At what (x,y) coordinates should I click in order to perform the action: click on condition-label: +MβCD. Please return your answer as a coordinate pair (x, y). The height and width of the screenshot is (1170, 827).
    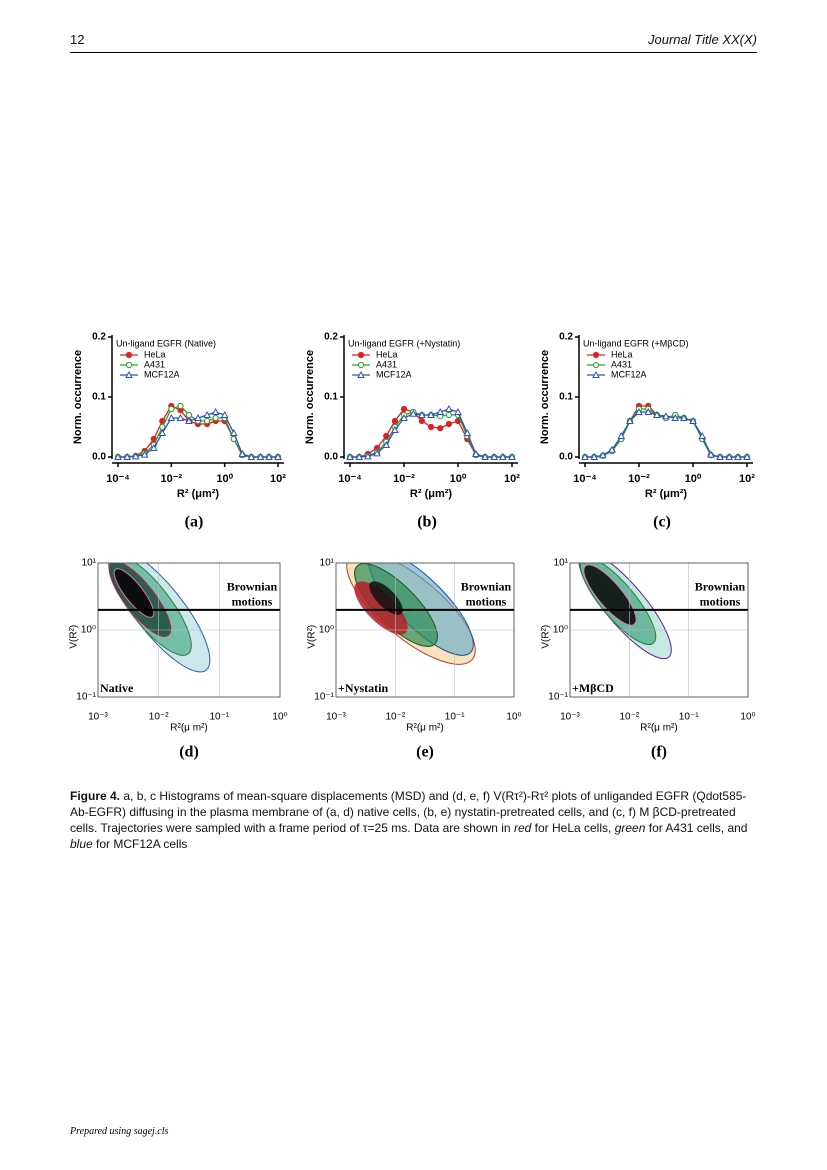
    Looking at the image, I should click on (593, 688).